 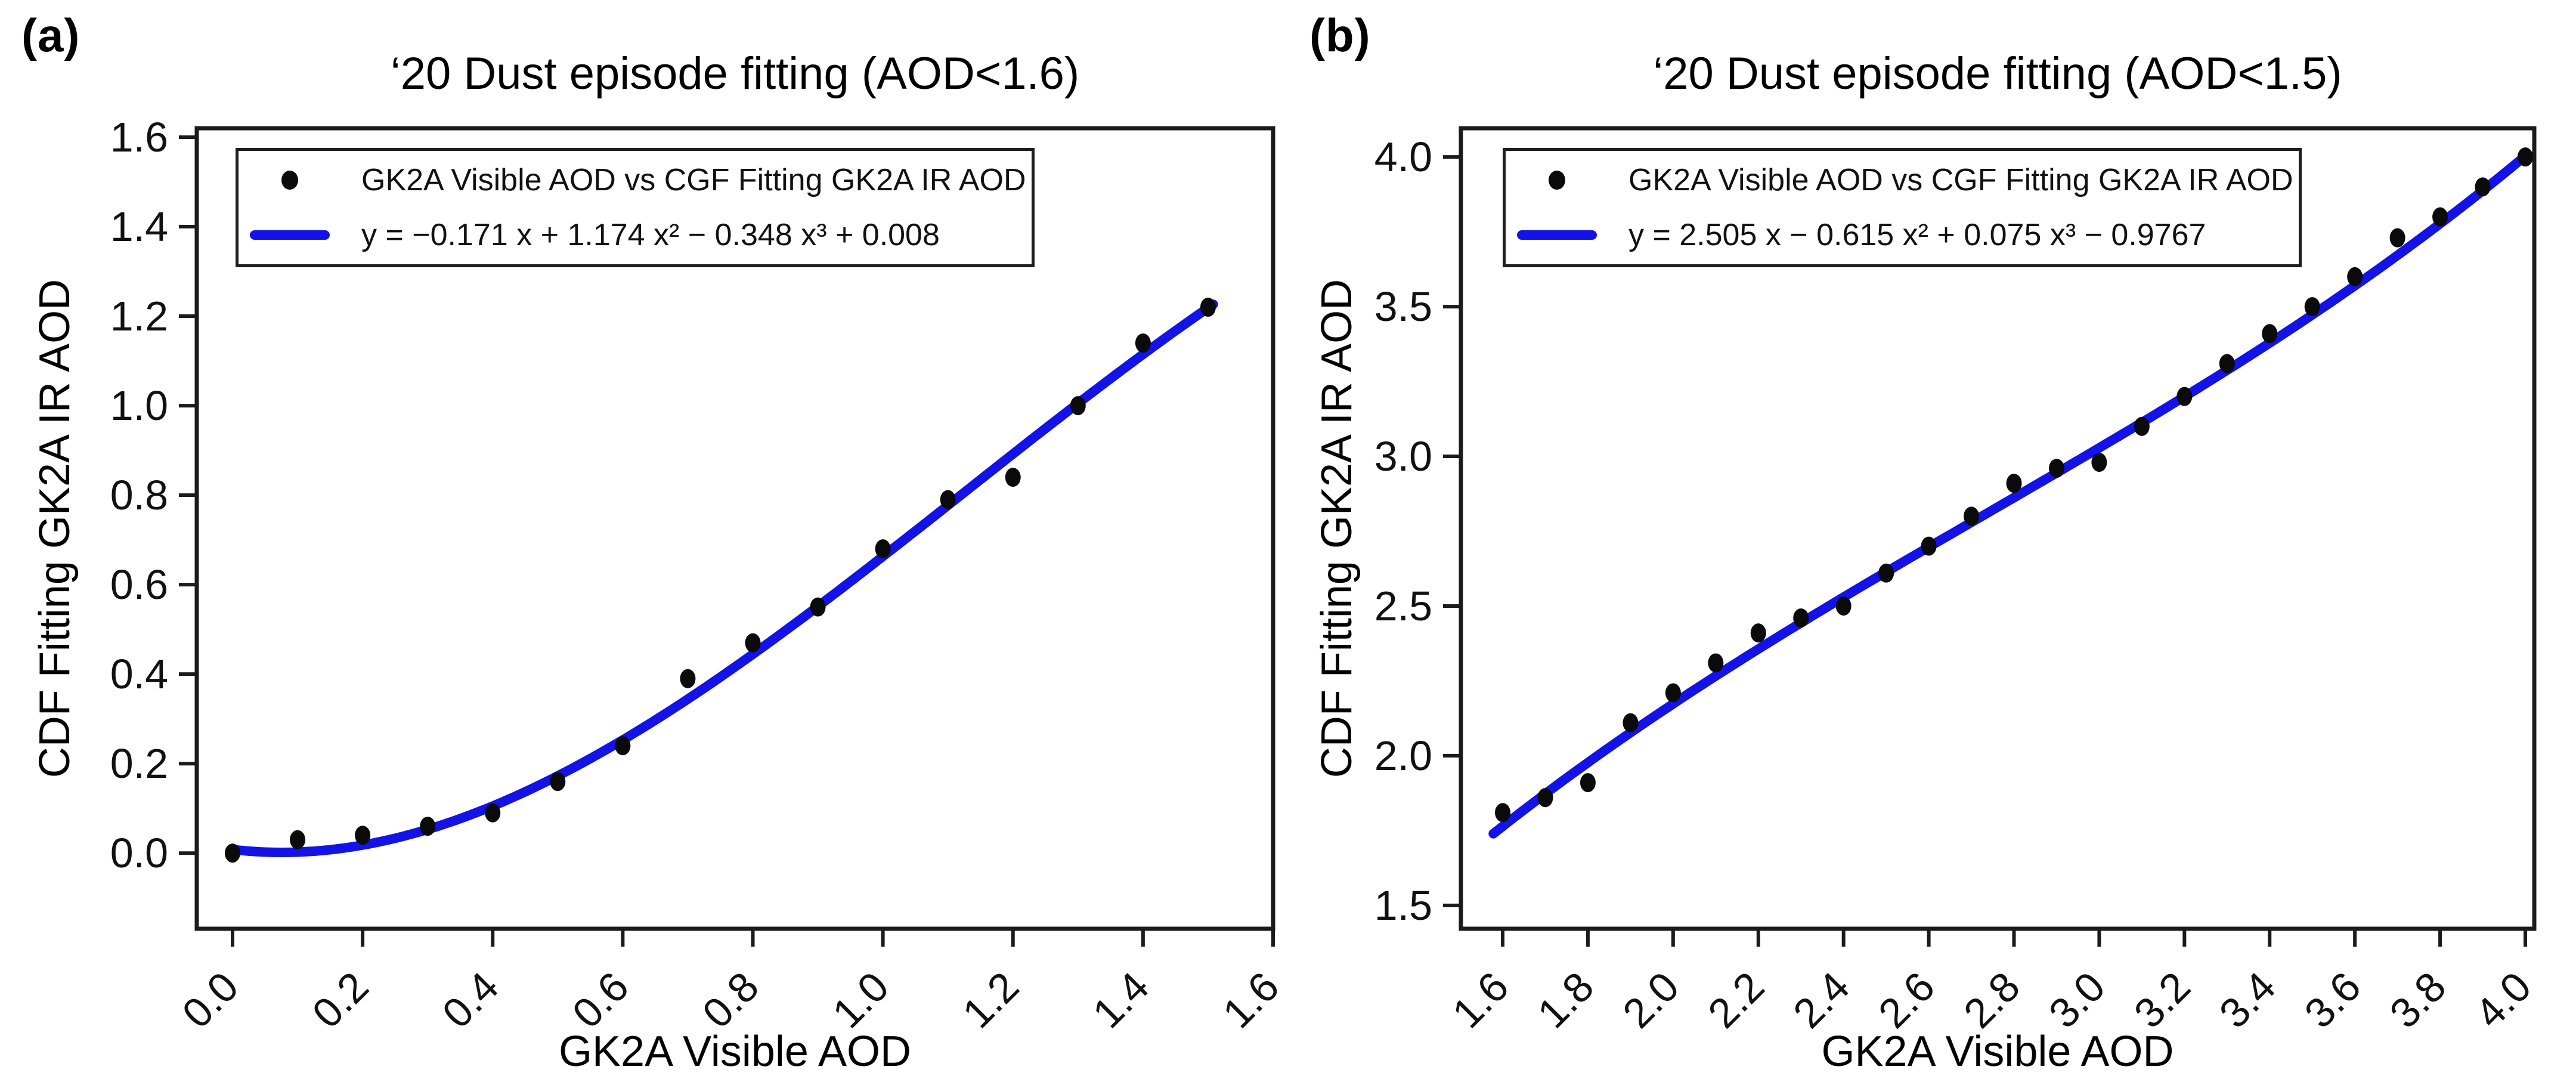 What do you see at coordinates (139, 674) in the screenshot?
I see `y-tick-label: 0.4` at bounding box center [139, 674].